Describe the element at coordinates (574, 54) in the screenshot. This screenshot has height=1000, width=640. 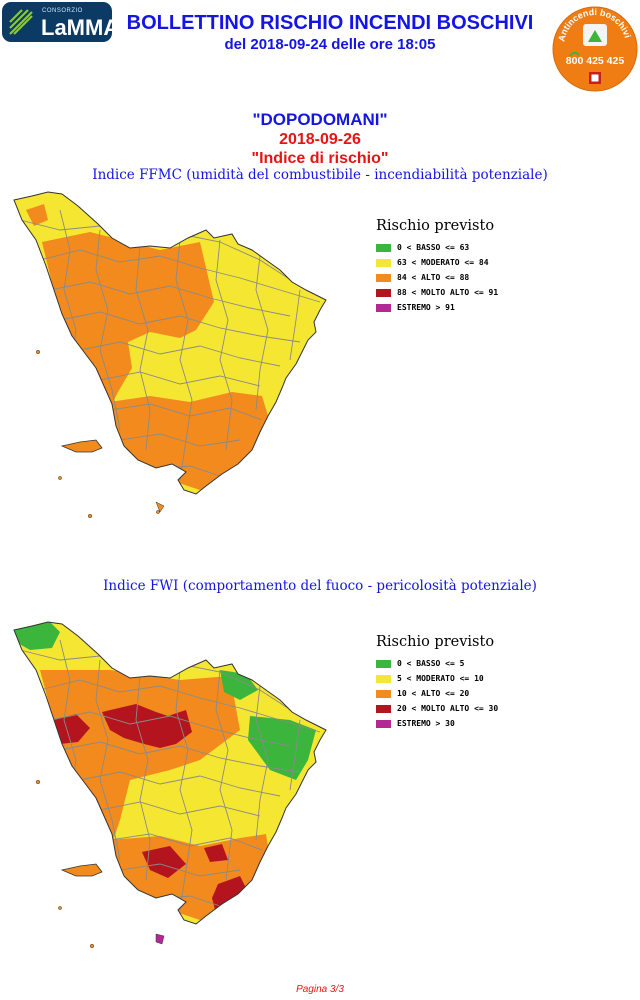
I see `phone-icon` at that location.